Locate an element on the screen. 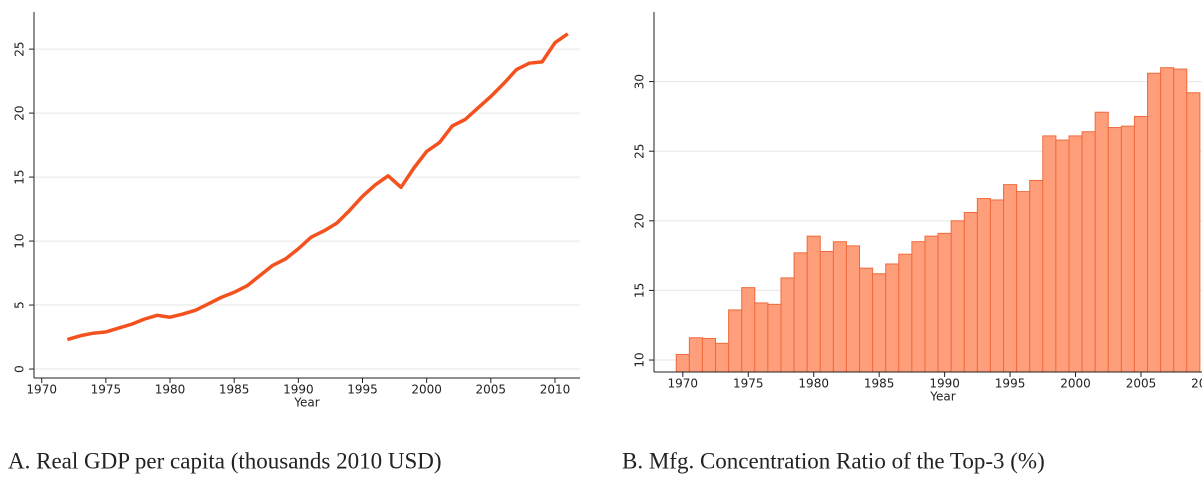  y-tick-label: 30 is located at coordinates (640, 81).